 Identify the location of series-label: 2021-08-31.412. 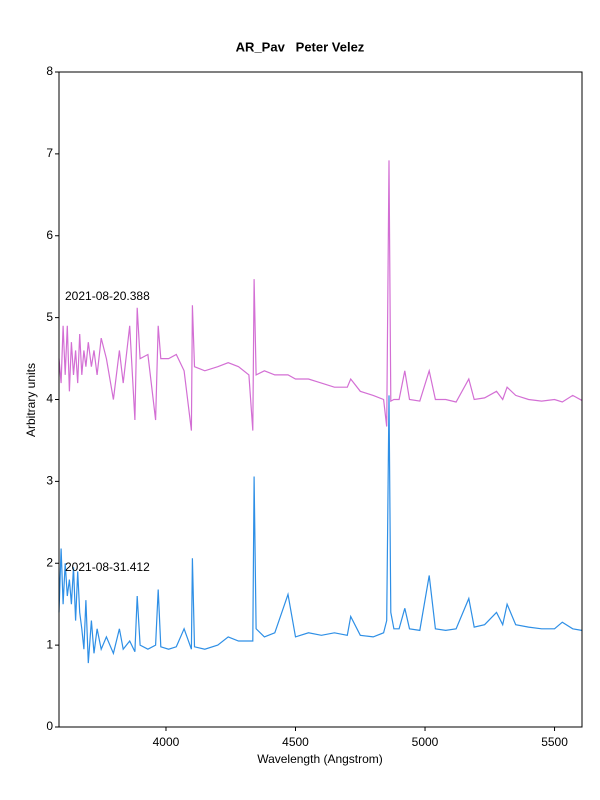
(107, 567).